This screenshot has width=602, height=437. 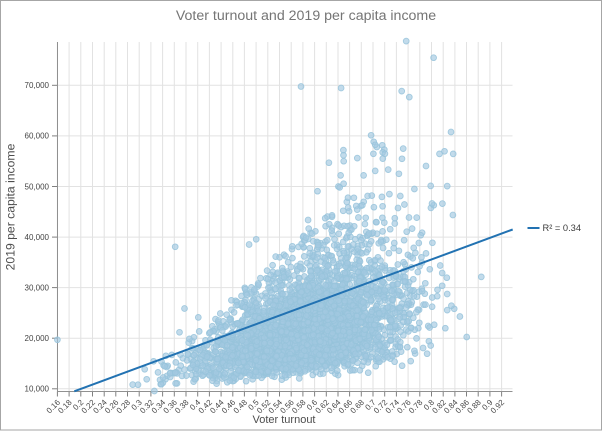 What do you see at coordinates (562, 228) in the screenshot?
I see `svg-text: R² = 0.34` at bounding box center [562, 228].